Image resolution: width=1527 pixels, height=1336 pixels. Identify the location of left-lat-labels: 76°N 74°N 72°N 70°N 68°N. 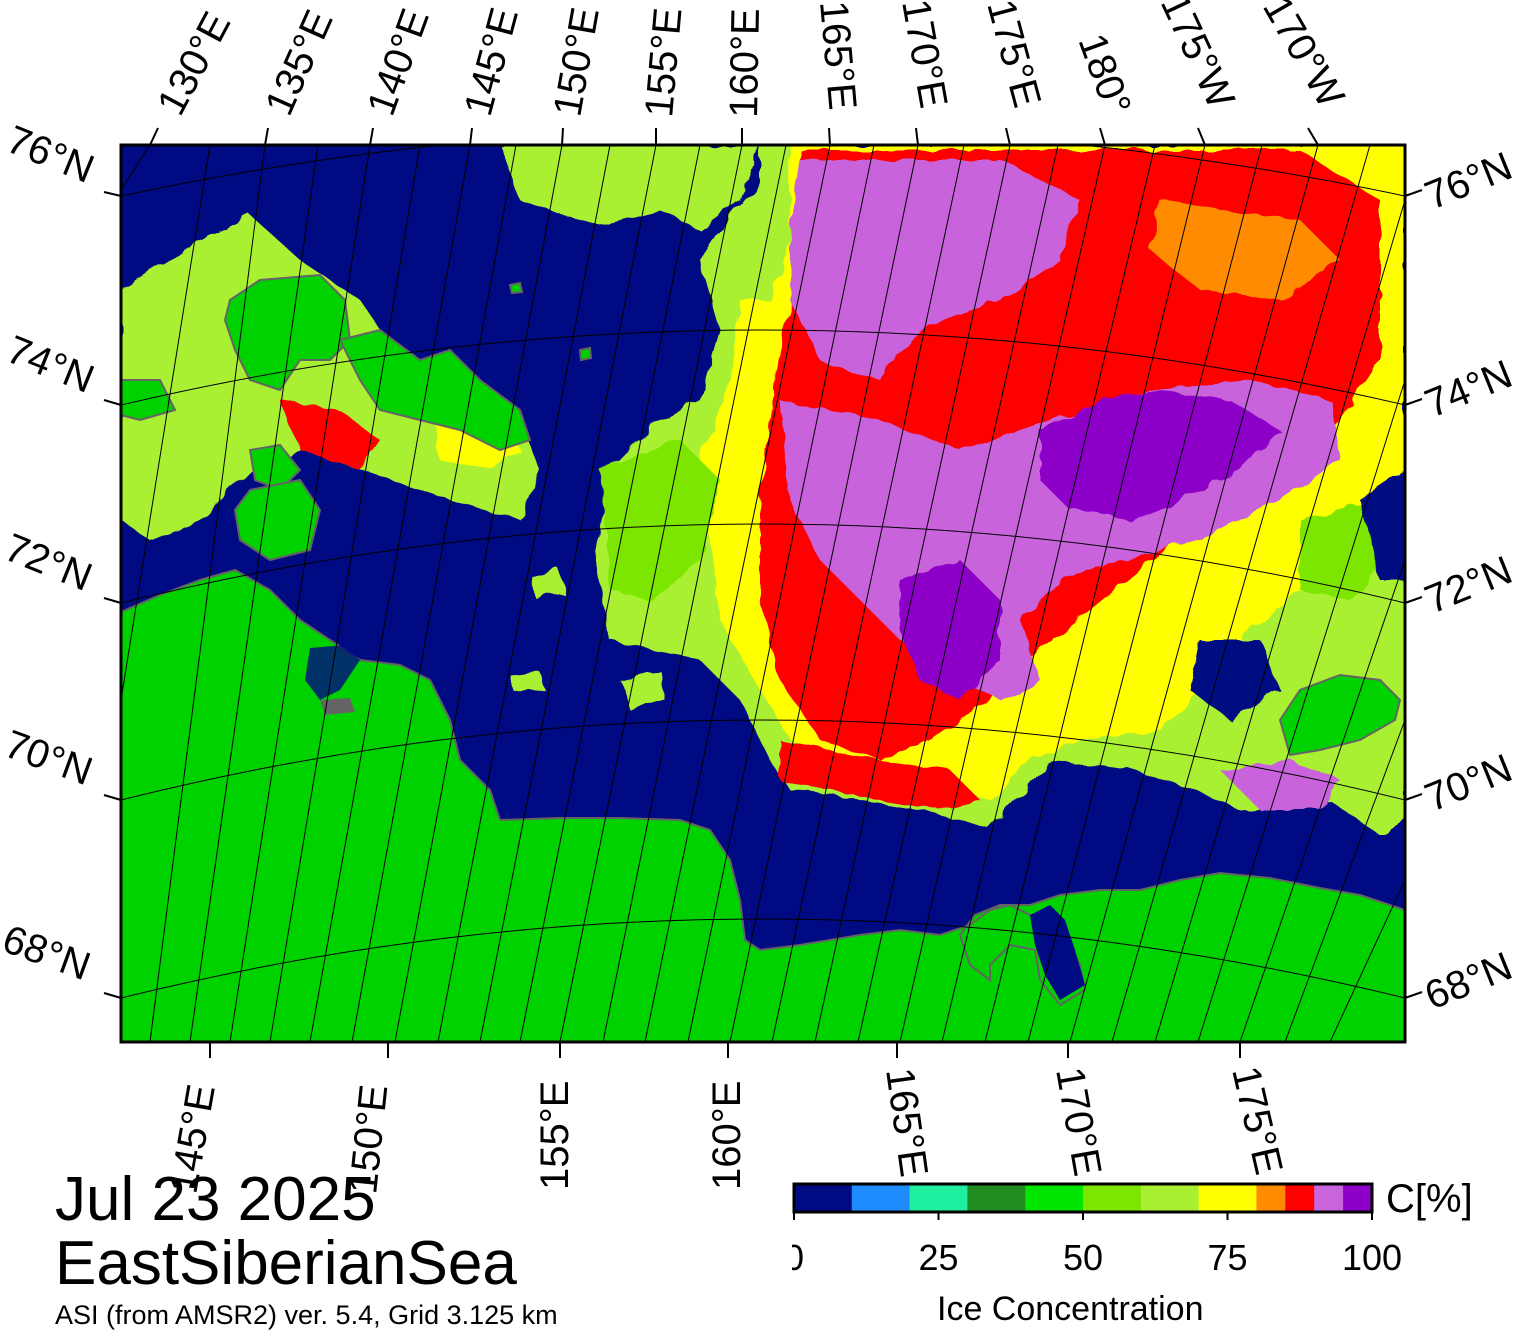
(50, 553).